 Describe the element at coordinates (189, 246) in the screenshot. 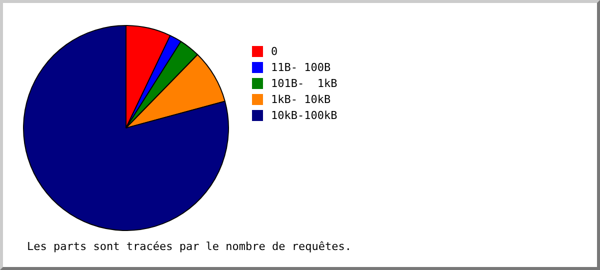

I see `text: Les parts sont tracées par le nombre de requêtes.` at that location.